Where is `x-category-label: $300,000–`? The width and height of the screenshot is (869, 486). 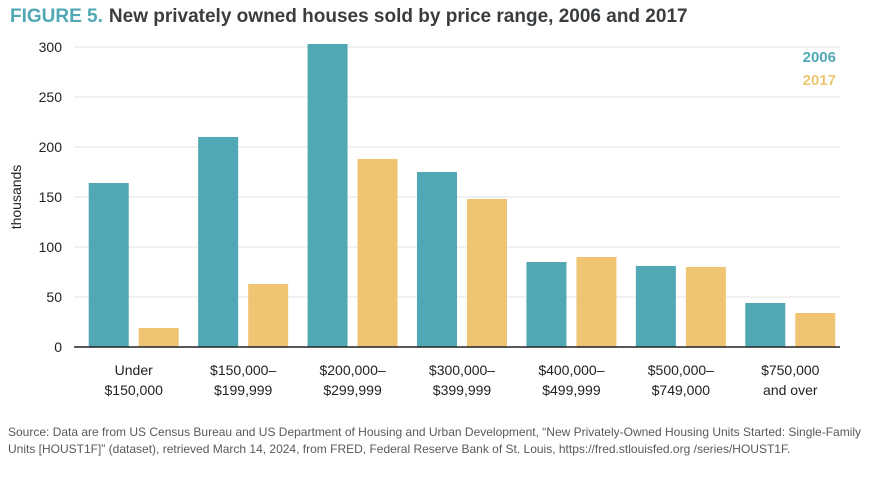
x-category-label: $300,000– is located at coordinates (462, 370).